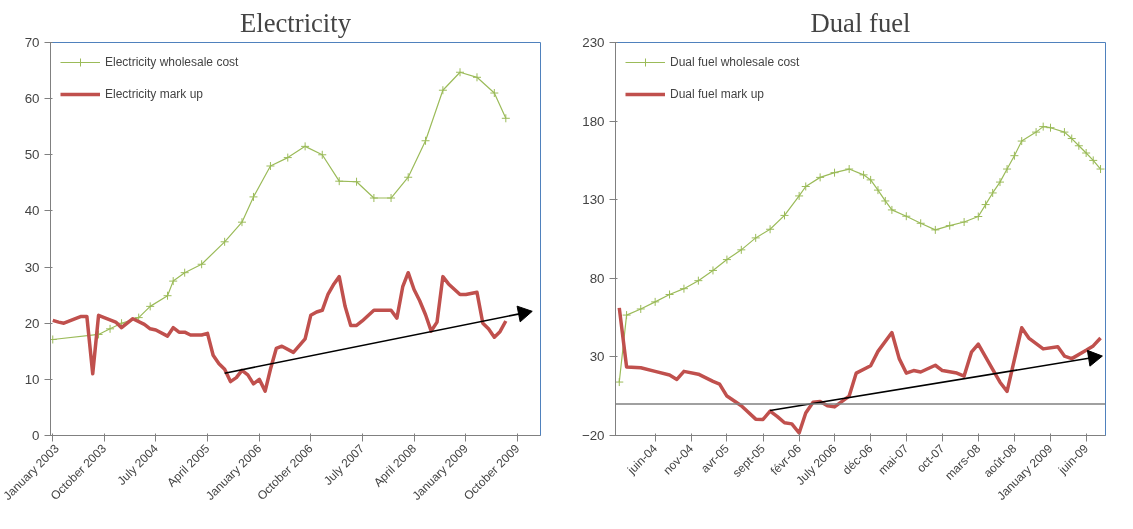 This screenshot has width=1133, height=529. Describe the element at coordinates (36, 435) in the screenshot. I see `y-tick-label: 0` at that location.